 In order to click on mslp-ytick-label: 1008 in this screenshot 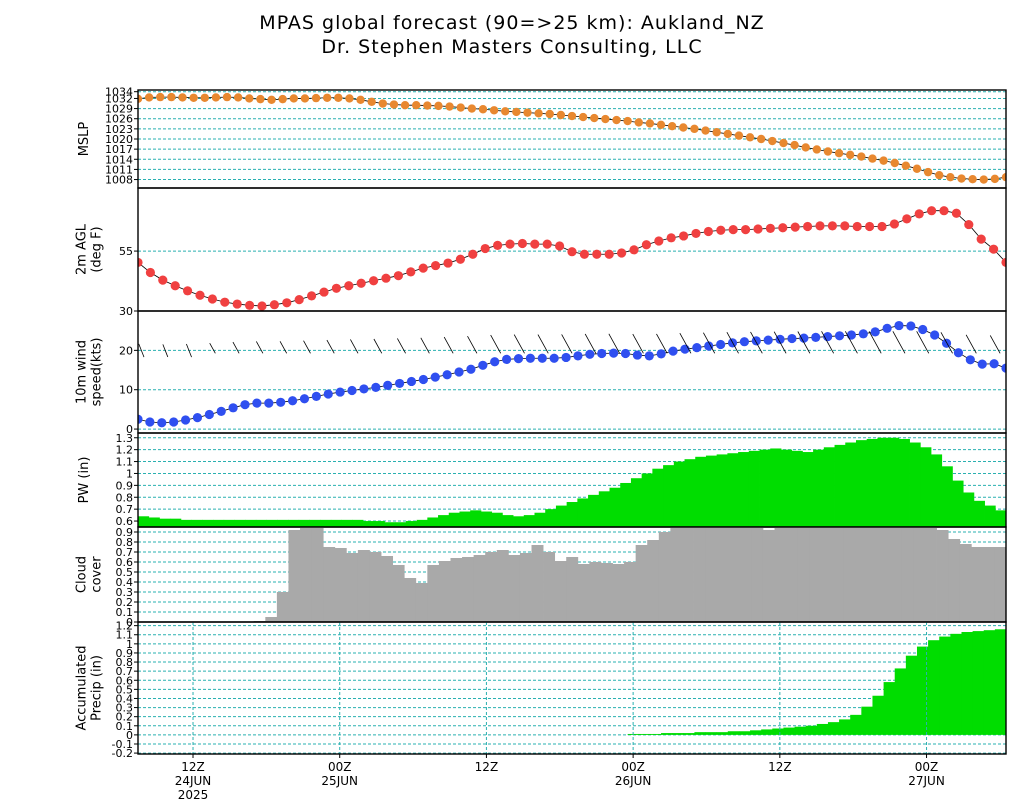, I will do `click(119, 180)`.